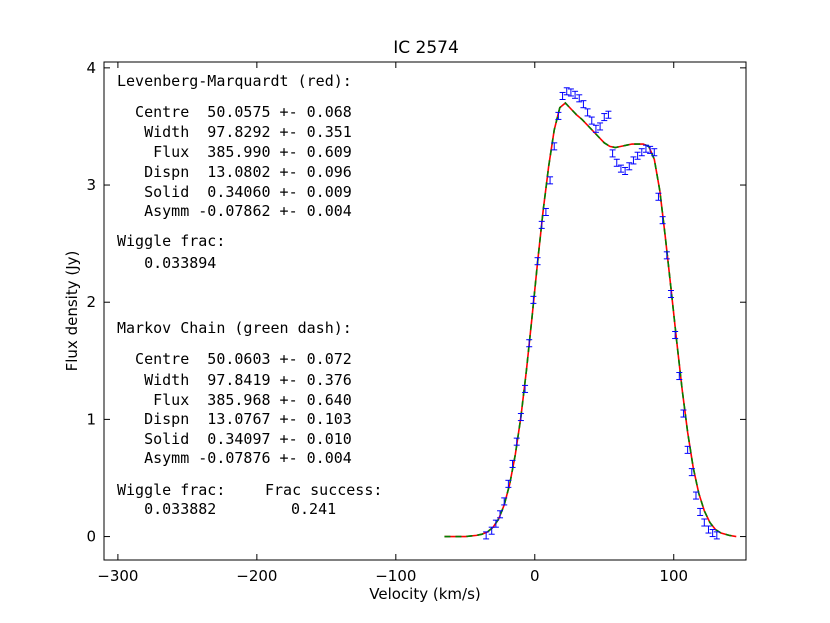  What do you see at coordinates (234, 81) in the screenshot?
I see `lm-header: Levenberg-Marquardt (red):` at bounding box center [234, 81].